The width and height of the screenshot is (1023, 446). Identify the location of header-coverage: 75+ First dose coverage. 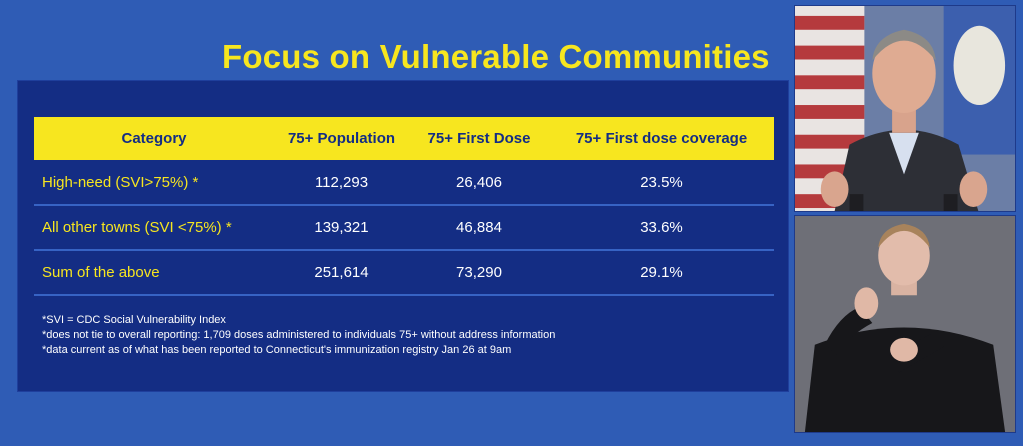
(661, 138).